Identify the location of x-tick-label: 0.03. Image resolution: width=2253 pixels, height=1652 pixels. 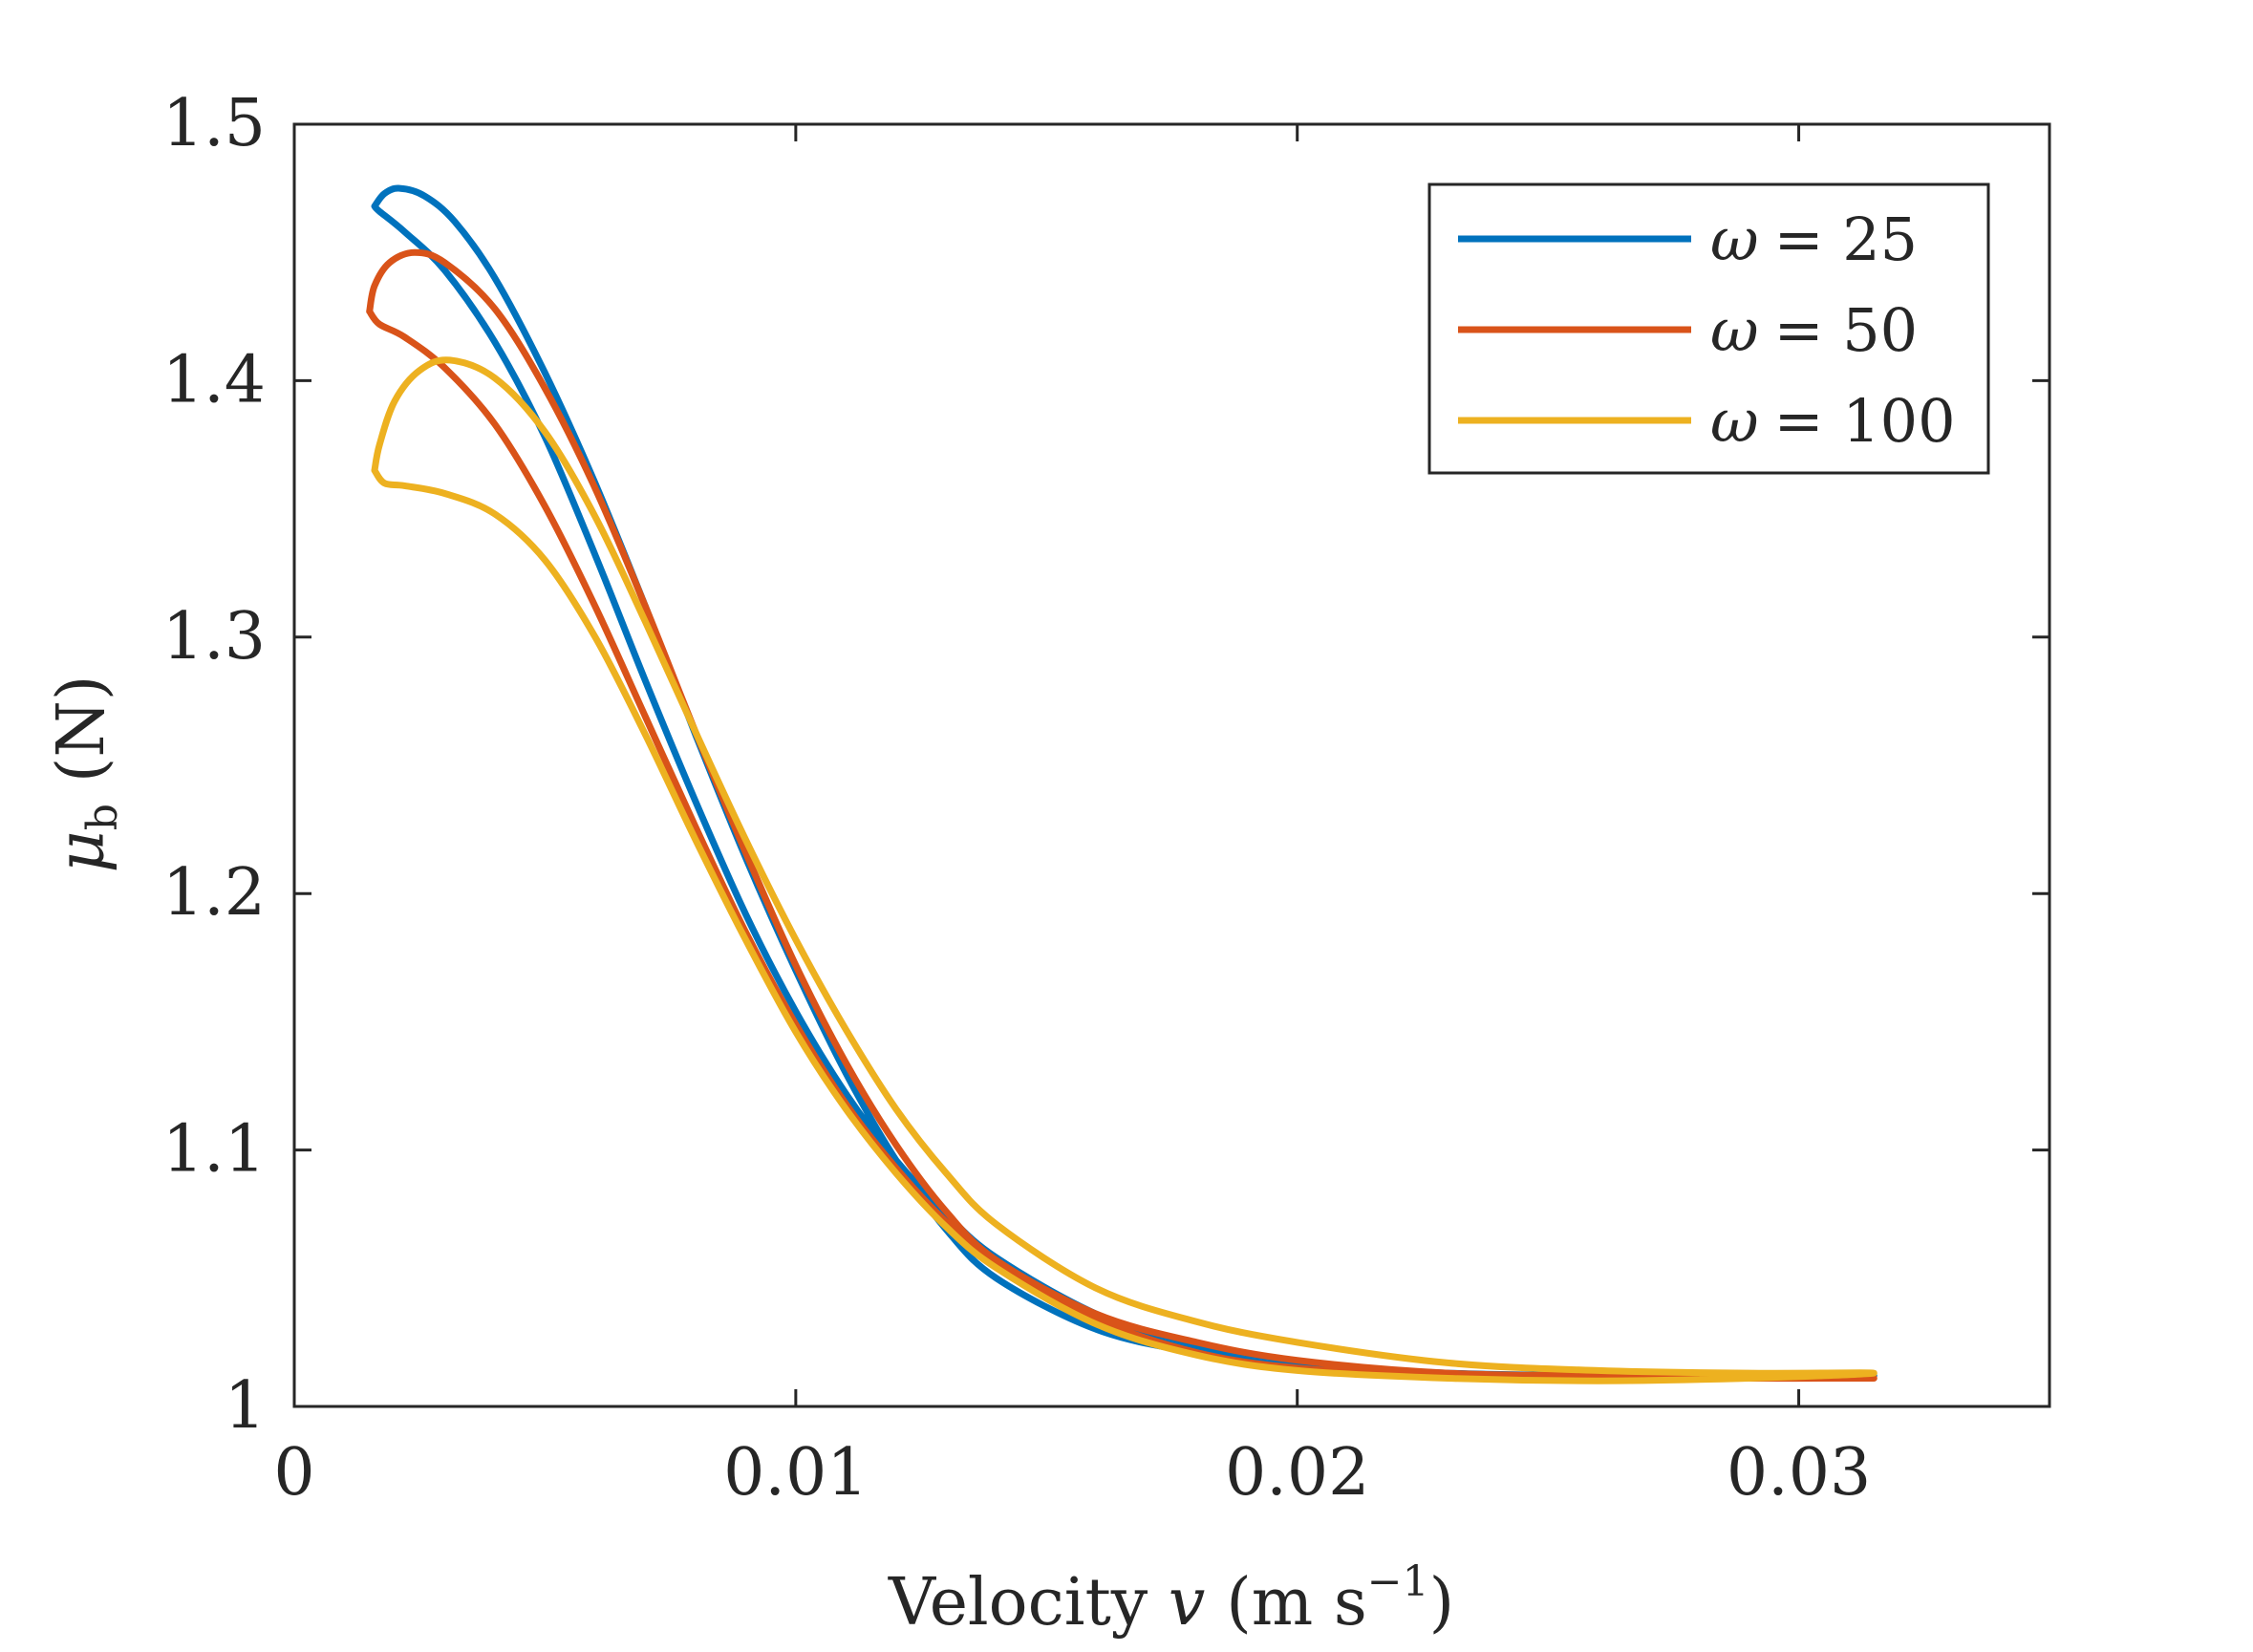
(1799, 1473).